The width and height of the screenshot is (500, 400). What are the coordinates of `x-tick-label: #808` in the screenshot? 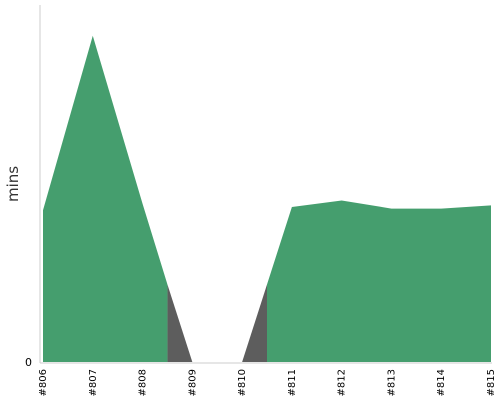 It's located at (143, 382).